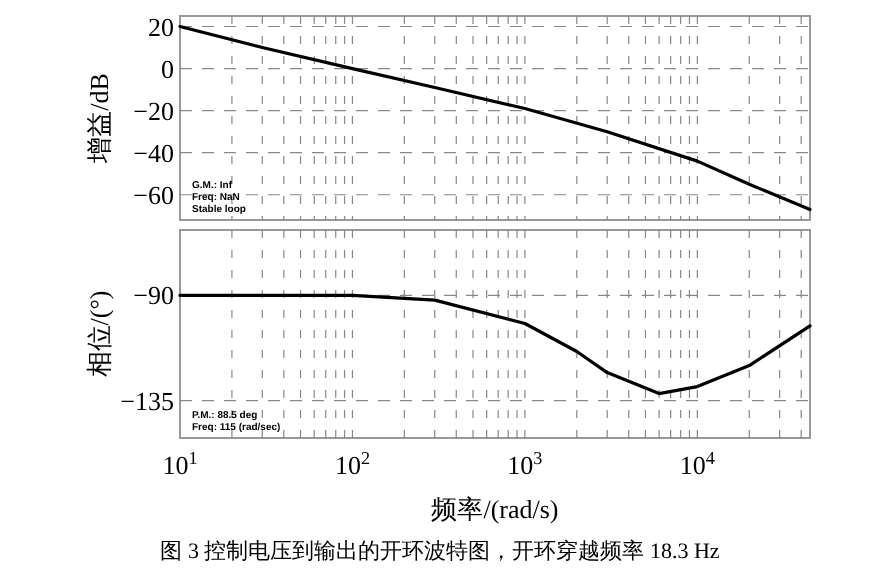  I want to click on y-axis-title: 增益/dB, so click(99, 118).